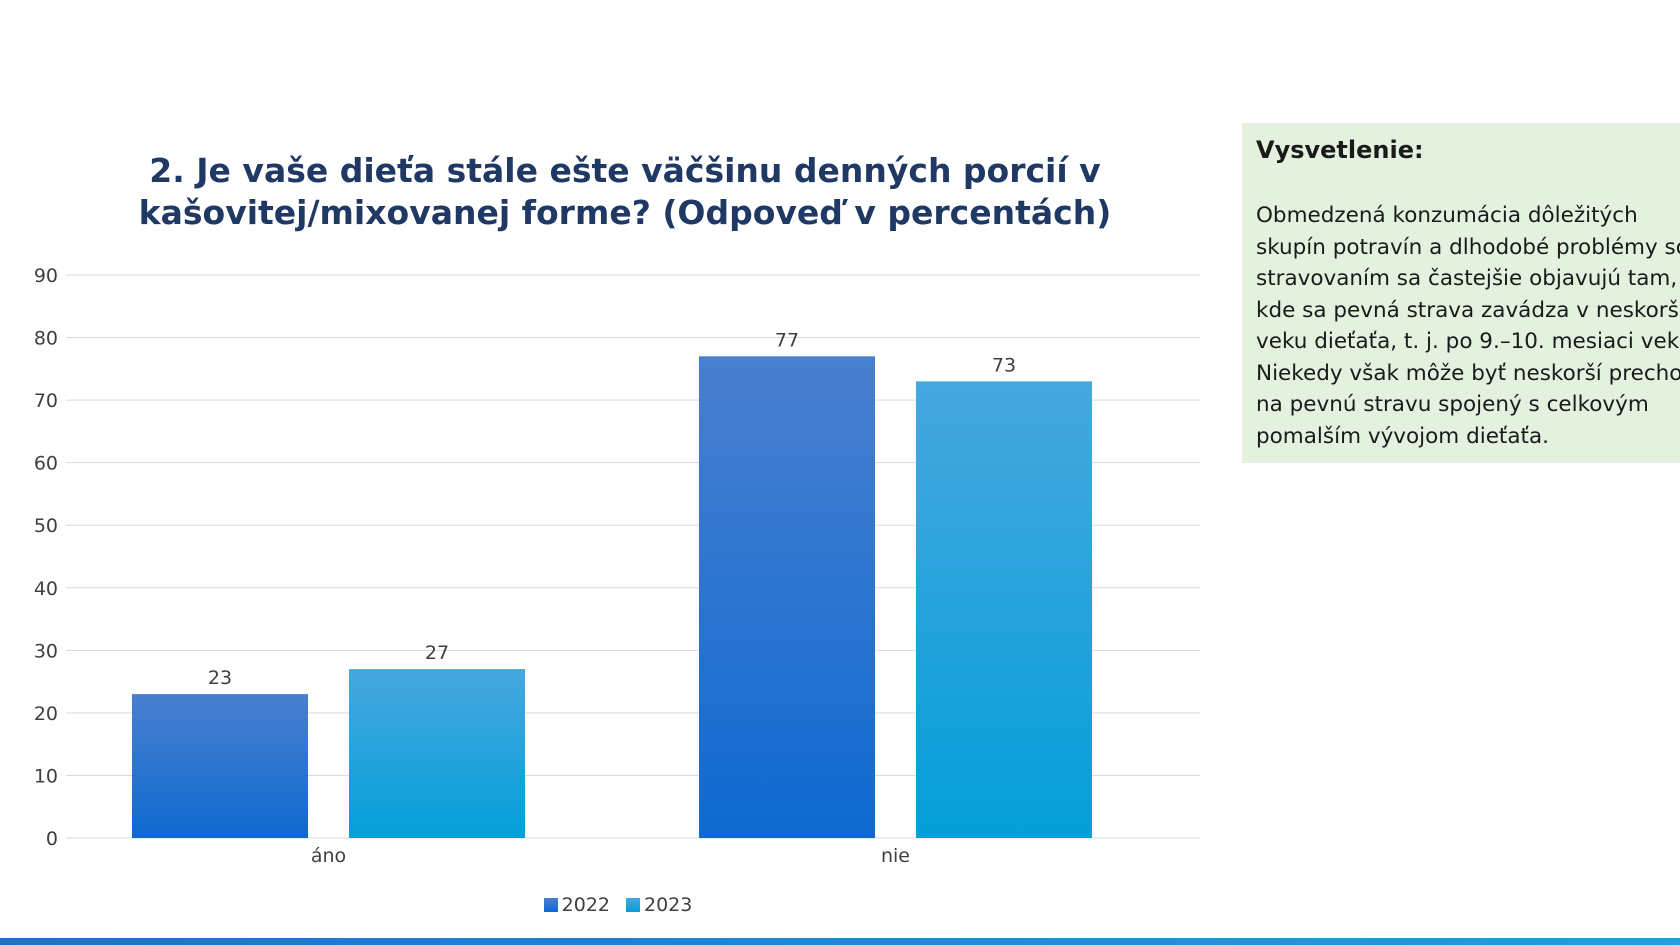 This screenshot has width=1680, height=945. Describe the element at coordinates (1340, 150) in the screenshot. I see `explanation-heading: Vysvetlenie:` at that location.